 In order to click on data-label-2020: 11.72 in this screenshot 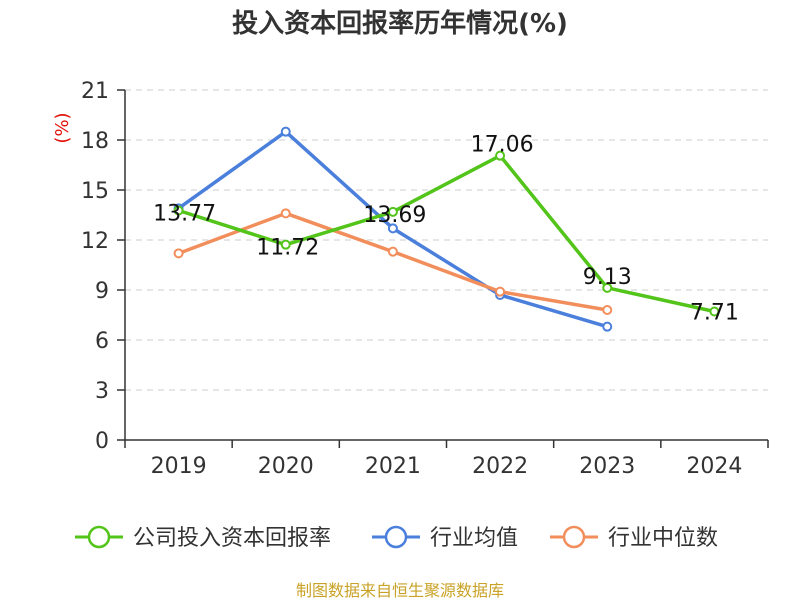, I will do `click(287, 248)`.